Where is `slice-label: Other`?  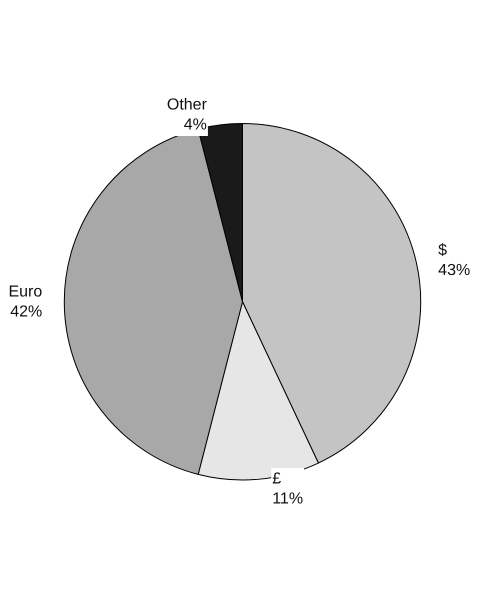 slice-label: Other is located at coordinates (187, 105).